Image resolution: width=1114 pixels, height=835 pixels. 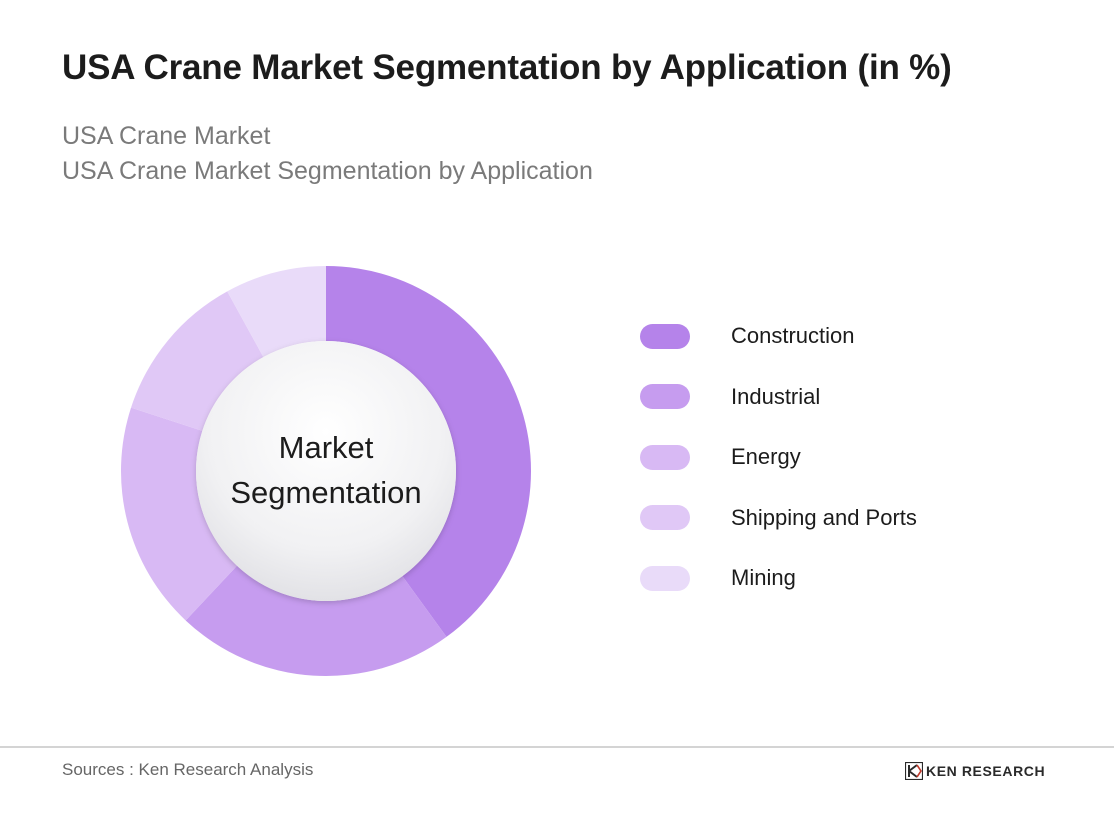 What do you see at coordinates (326, 492) in the screenshot?
I see `center-label-line-2: Segmentation` at bounding box center [326, 492].